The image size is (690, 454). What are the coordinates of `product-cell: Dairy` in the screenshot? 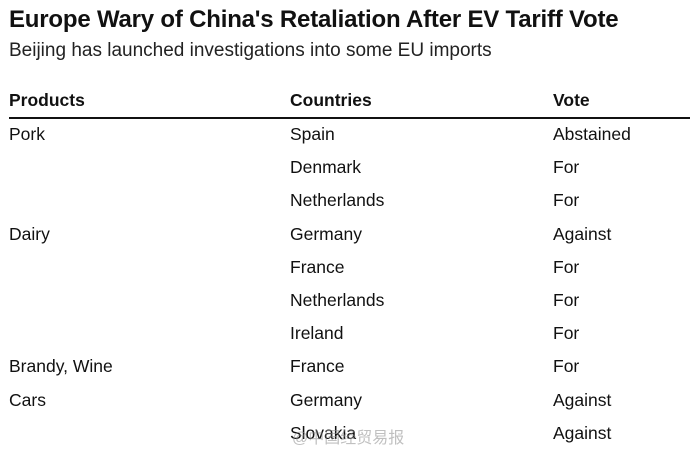 It's located at (29, 233).